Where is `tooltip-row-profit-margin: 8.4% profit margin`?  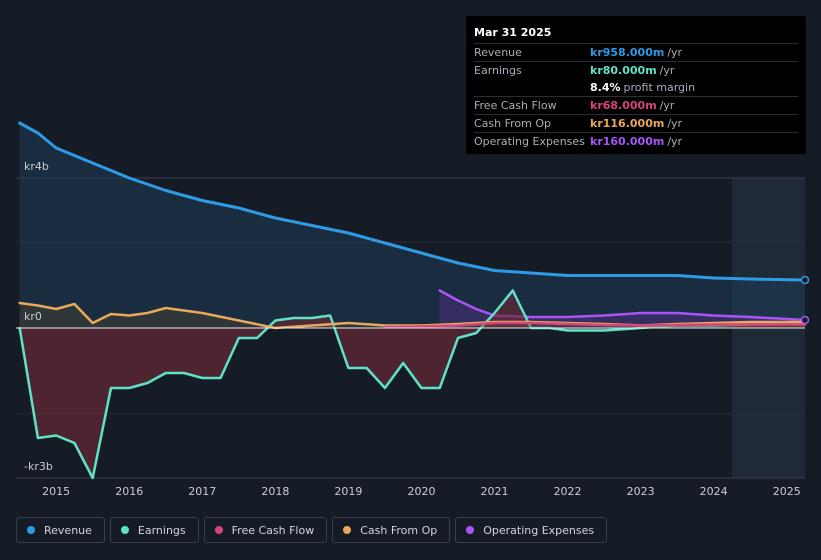 tooltip-row-profit-margin: 8.4% profit margin is located at coordinates (636, 87).